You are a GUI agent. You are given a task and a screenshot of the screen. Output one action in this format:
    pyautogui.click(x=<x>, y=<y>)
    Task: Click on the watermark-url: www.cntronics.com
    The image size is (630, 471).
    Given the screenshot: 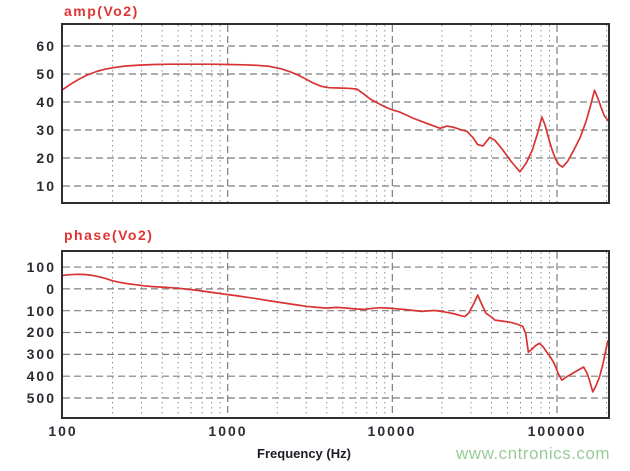 What is the action you would take?
    pyautogui.click(x=533, y=453)
    